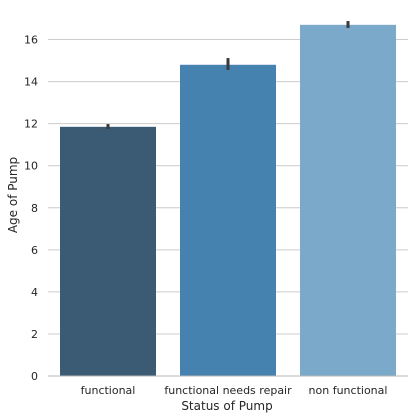 This screenshot has width=420, height=420. Describe the element at coordinates (13, 195) in the screenshot. I see `y-axis-label: Age of Pump` at that location.